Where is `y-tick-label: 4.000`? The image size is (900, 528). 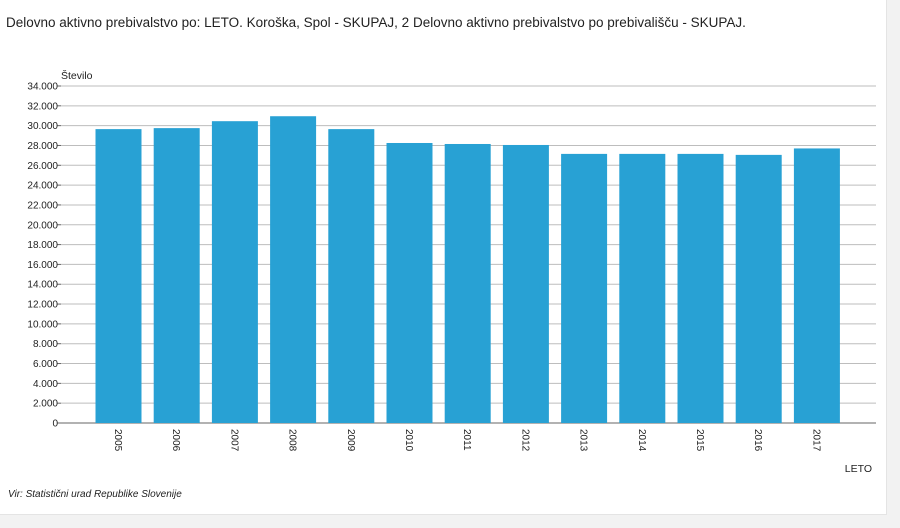 y-tick-label: 4.000 is located at coordinates (45, 384).